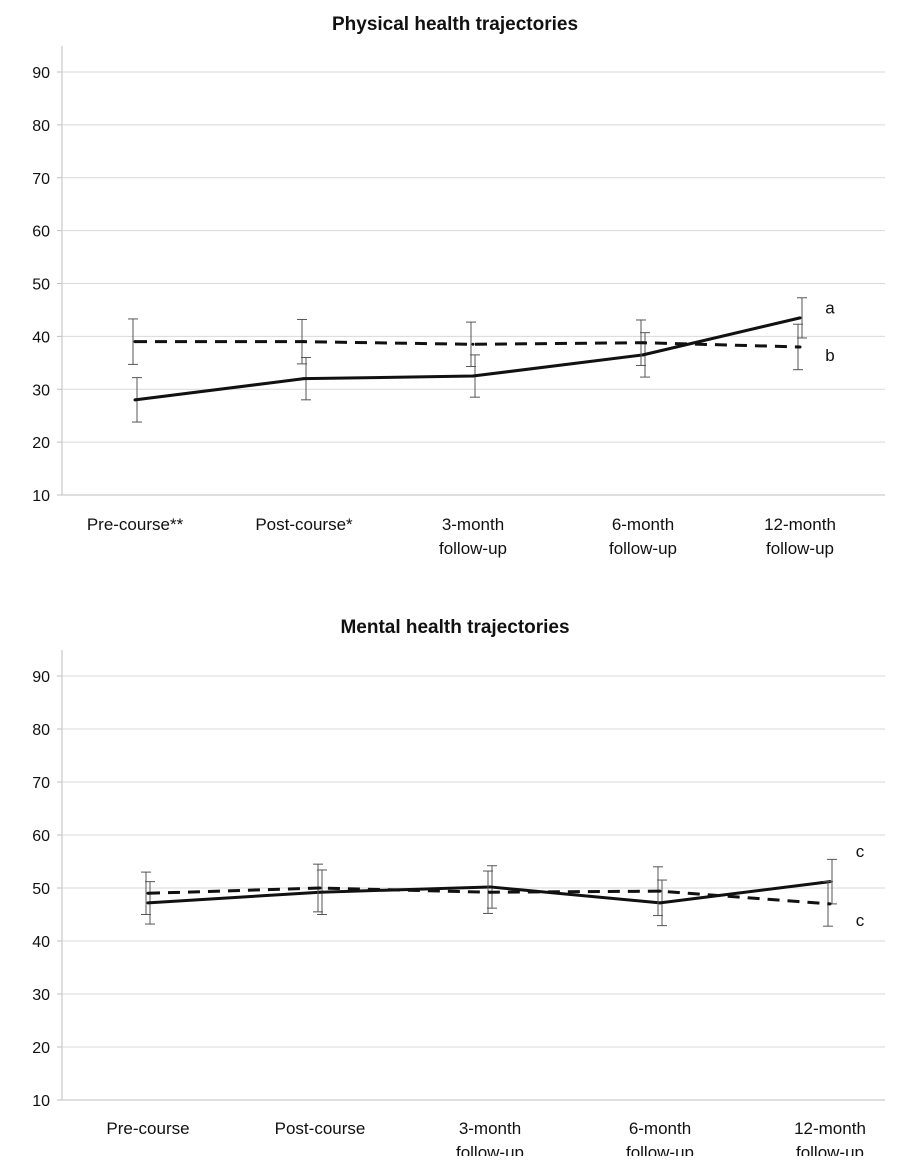 Image resolution: width=911 pixels, height=1161 pixels. I want to click on chart-title: Physical health trajectories, so click(455, 24).